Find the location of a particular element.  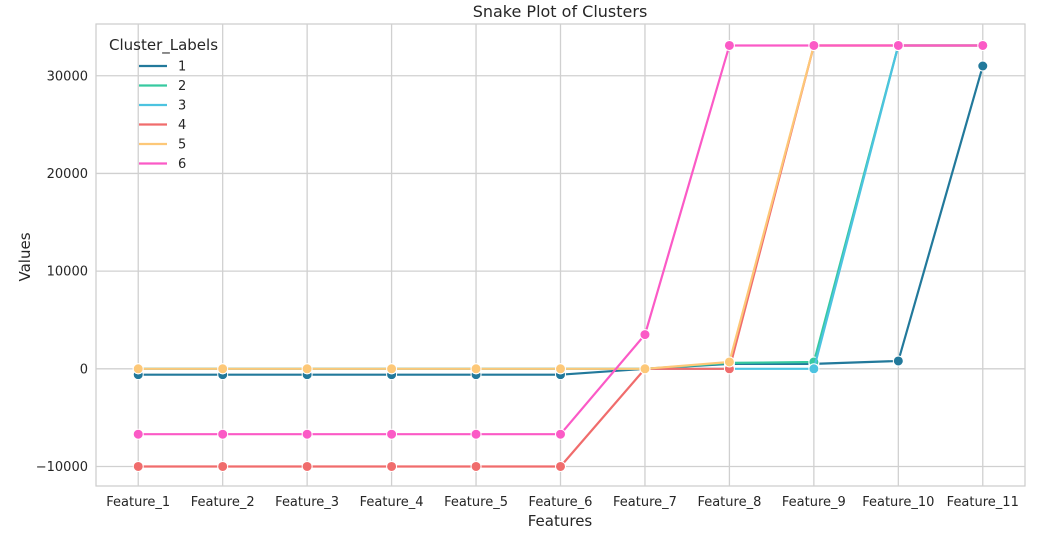

legend-title: Cluster_Labels is located at coordinates (163, 45).